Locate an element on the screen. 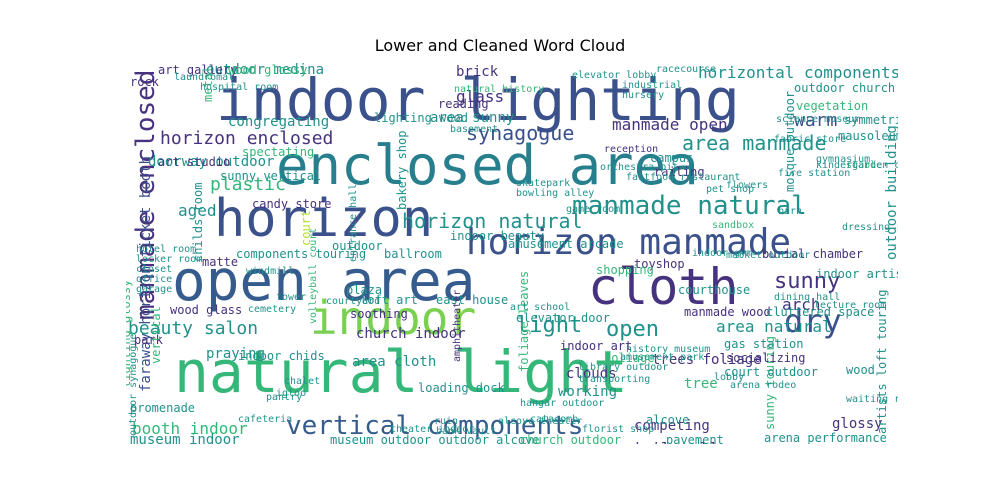 This screenshot has width=1000, height=500. word-indoor-artists: indoor artists is located at coordinates (857, 274).